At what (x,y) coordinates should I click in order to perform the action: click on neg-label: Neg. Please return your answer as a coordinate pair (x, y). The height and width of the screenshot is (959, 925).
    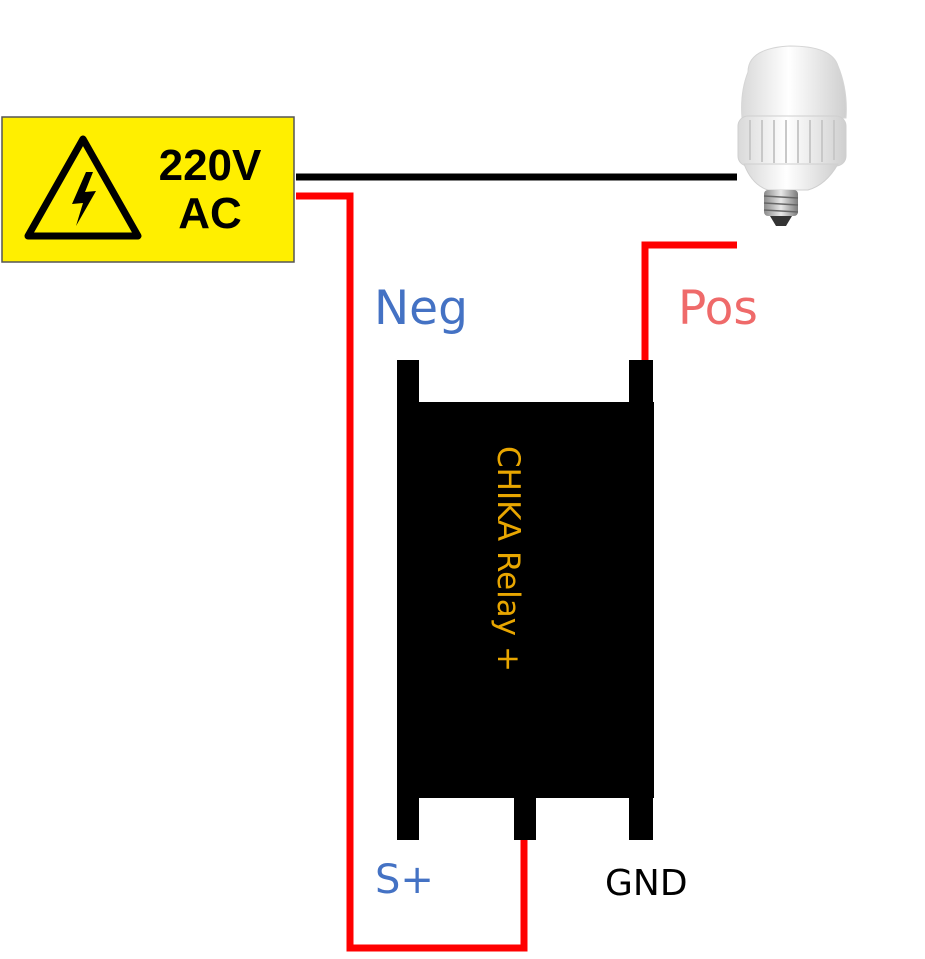
    Looking at the image, I should click on (421, 308).